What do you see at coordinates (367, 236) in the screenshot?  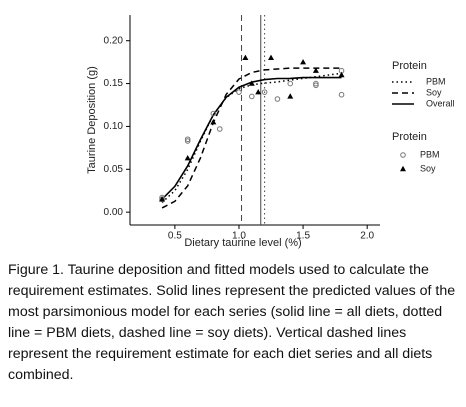 I see `x-tick-label: 2.0` at bounding box center [367, 236].